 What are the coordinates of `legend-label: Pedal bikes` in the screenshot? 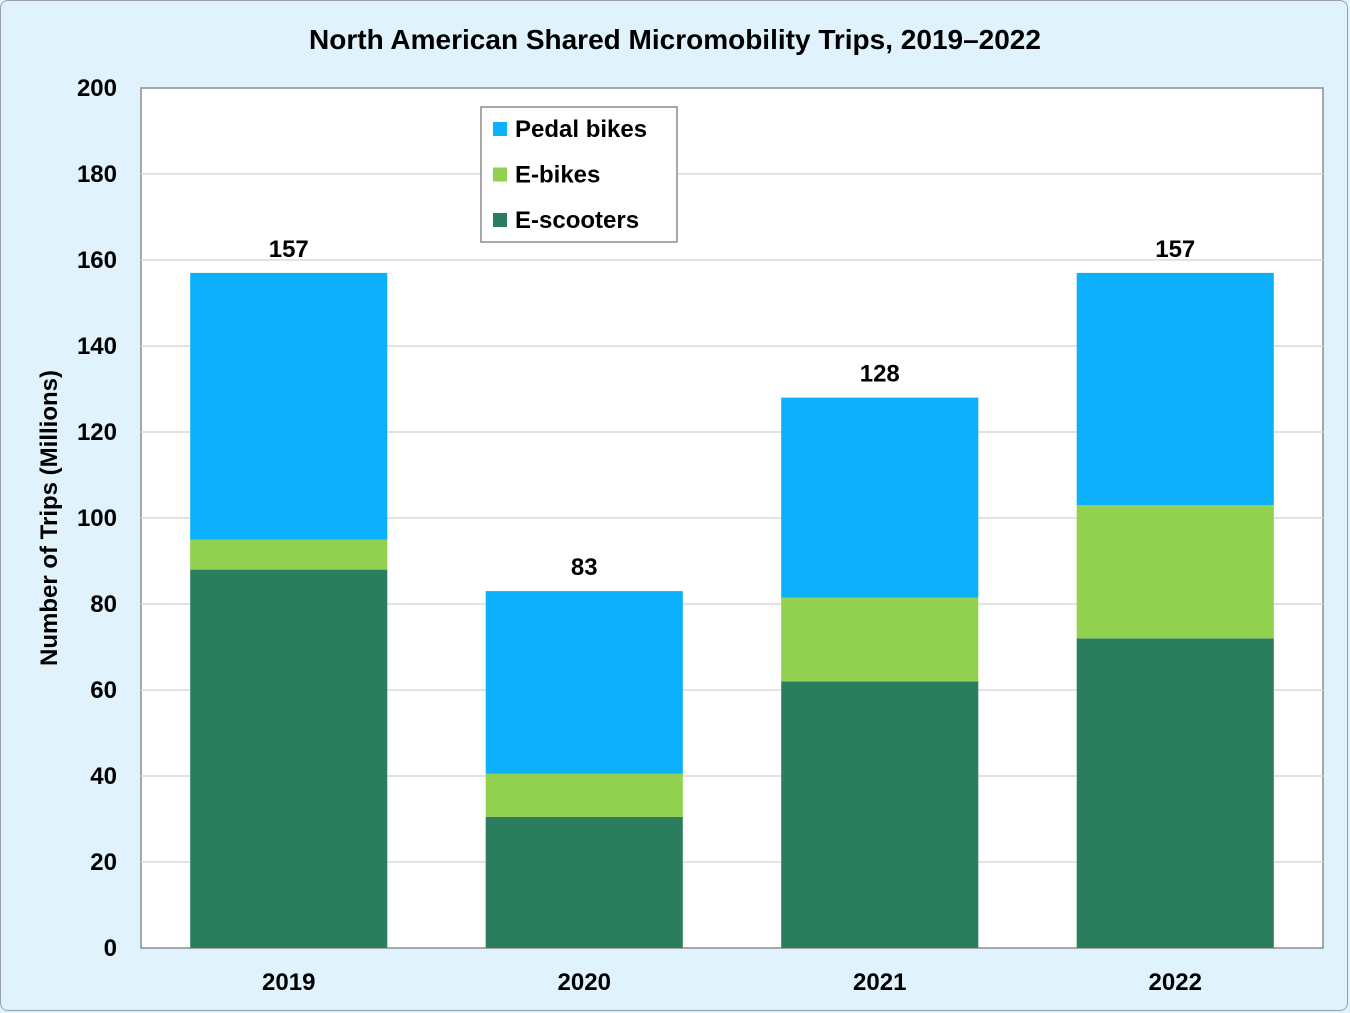 It's located at (581, 129).